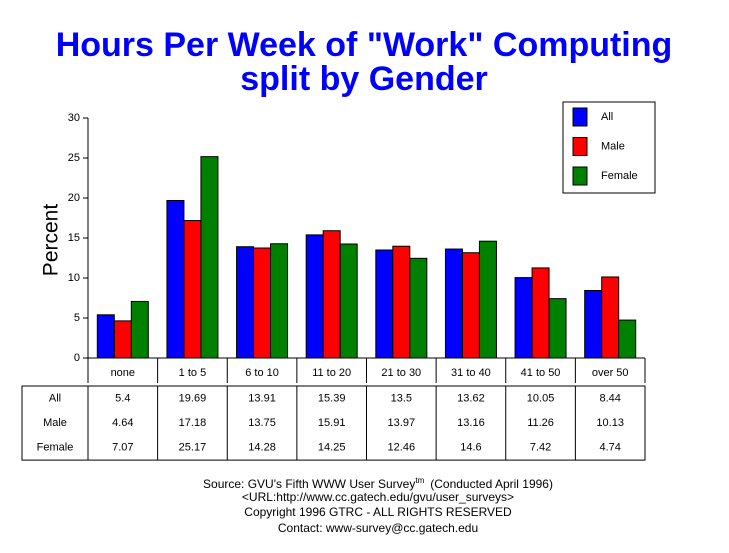 This screenshot has width=729, height=553. Describe the element at coordinates (74, 118) in the screenshot. I see `y-tick-label: 30` at that location.